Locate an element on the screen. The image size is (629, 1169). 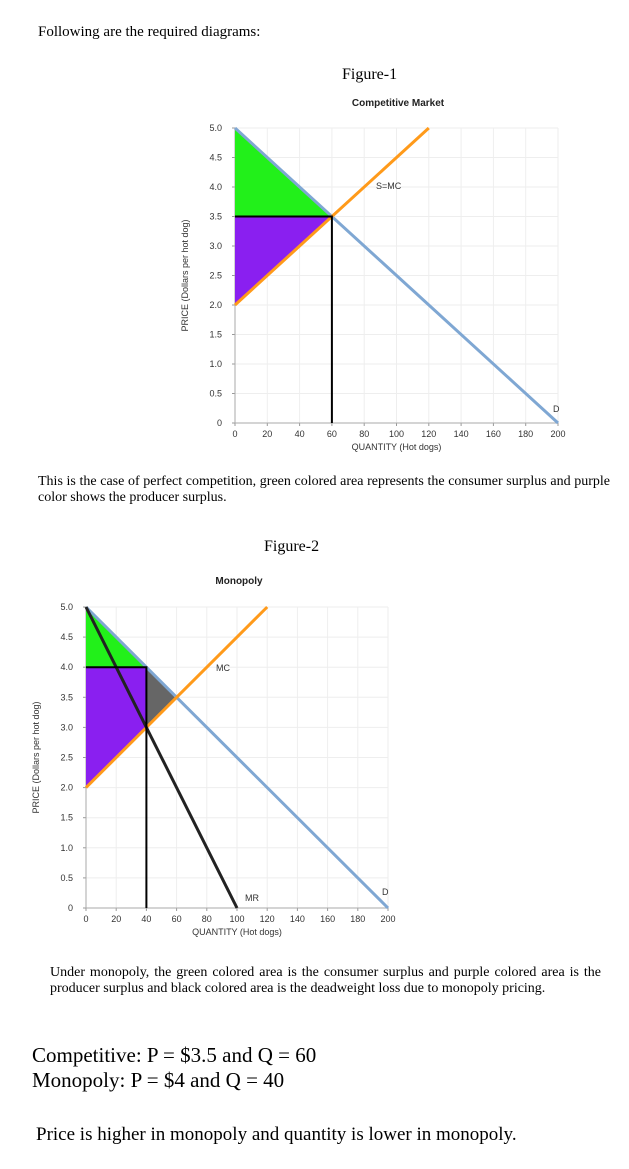
figure1-caption: Figure-1 is located at coordinates (370, 74).